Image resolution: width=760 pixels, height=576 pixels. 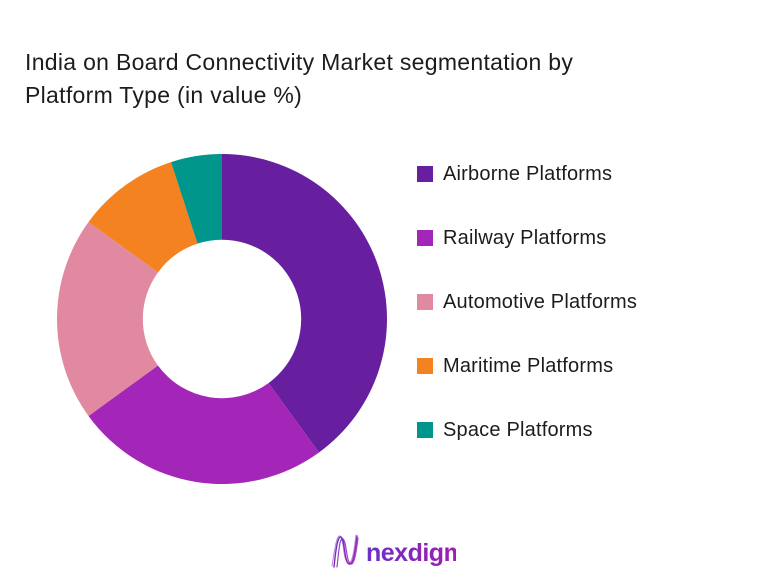 What do you see at coordinates (425, 366) in the screenshot?
I see `legend-swatch-maritime-platforms` at bounding box center [425, 366].